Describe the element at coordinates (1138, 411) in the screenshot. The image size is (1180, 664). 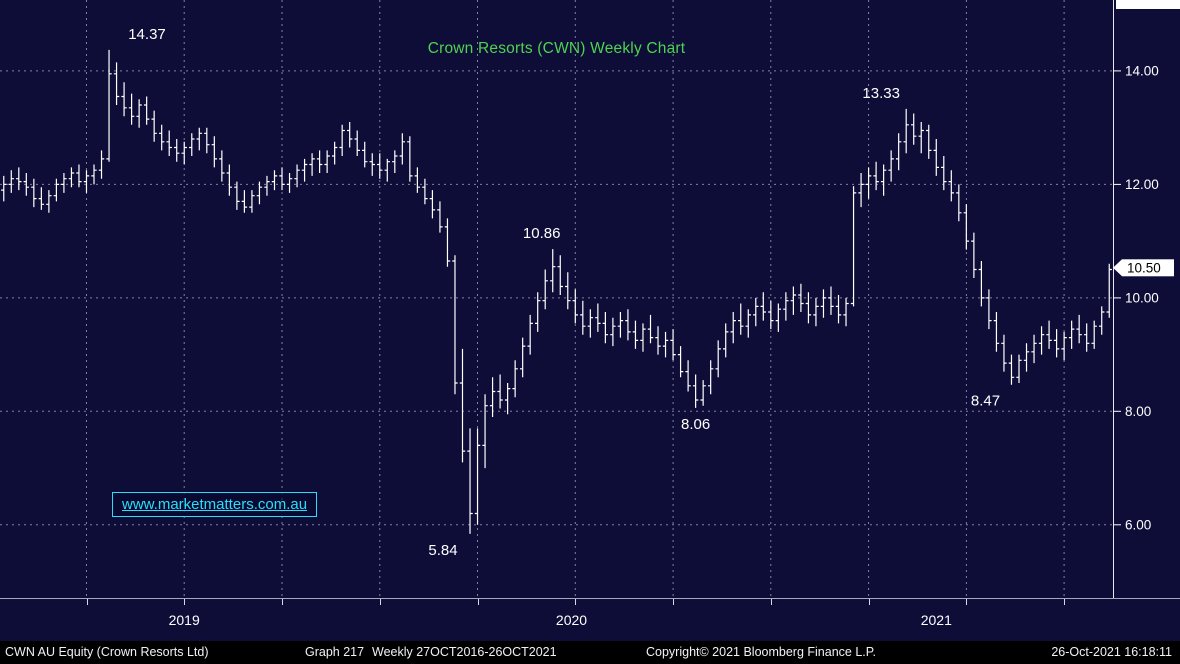
I see `y-axis-label: 8.00` at that location.